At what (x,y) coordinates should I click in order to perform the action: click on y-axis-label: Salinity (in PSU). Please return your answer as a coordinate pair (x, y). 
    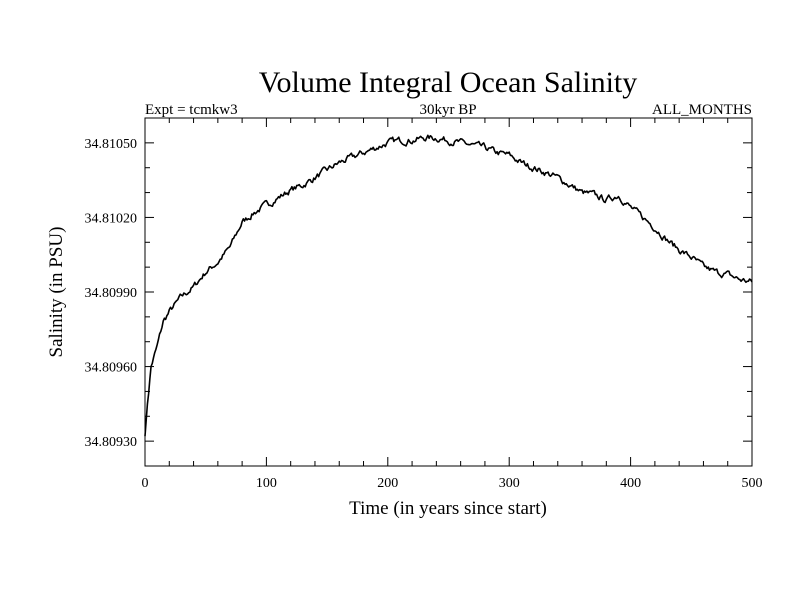
    Looking at the image, I should click on (56, 292).